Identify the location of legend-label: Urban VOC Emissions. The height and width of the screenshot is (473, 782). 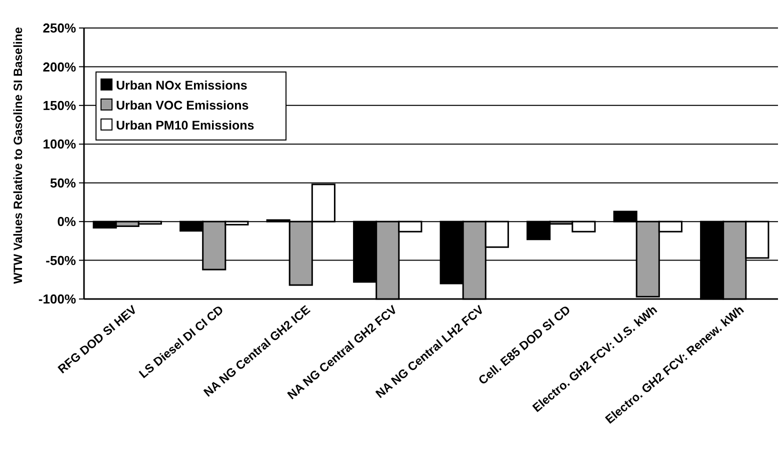
(182, 105).